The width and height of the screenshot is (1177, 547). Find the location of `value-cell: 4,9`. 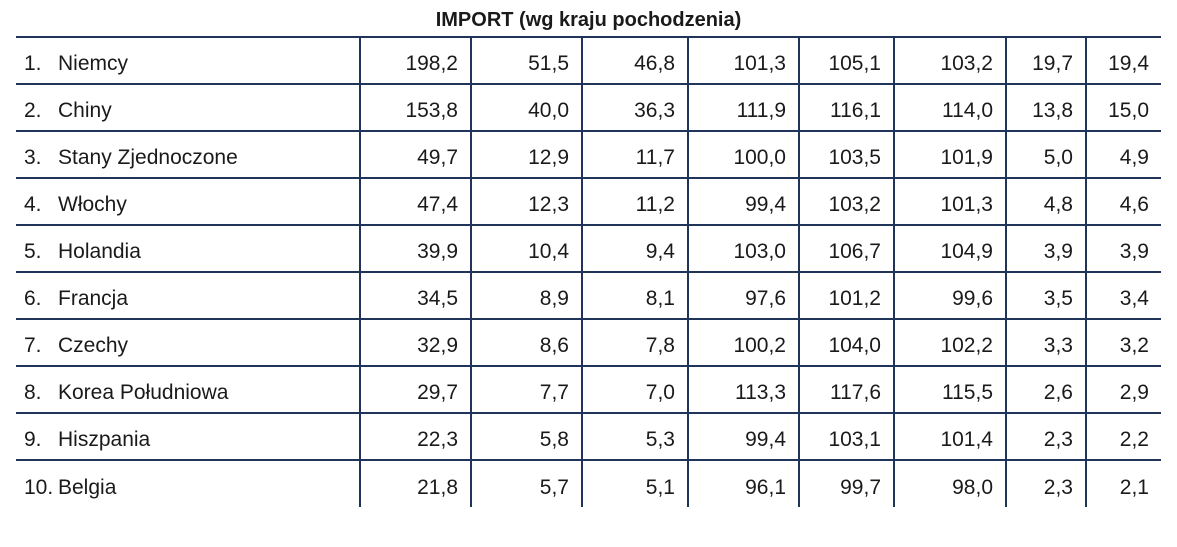

value-cell: 4,9 is located at coordinates (1123, 154).